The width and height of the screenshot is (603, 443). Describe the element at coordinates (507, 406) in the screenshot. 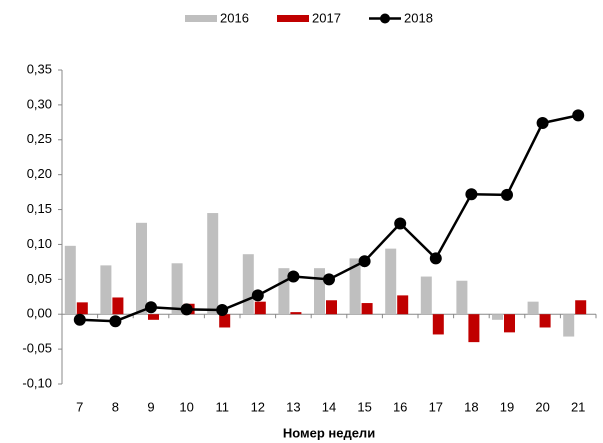

I see `x-tick-label: 19` at that location.